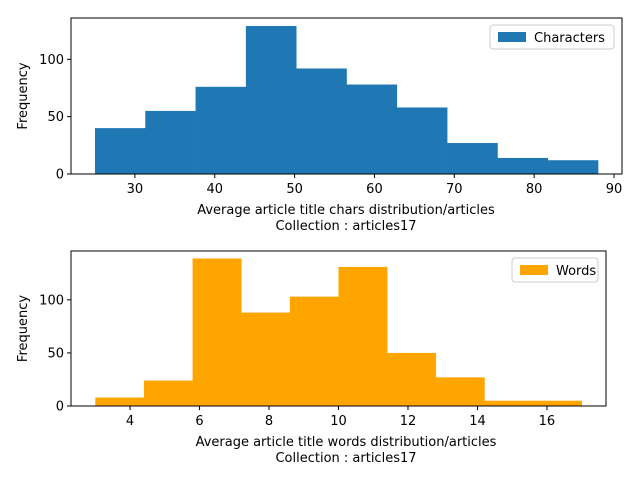  What do you see at coordinates (454, 189) in the screenshot?
I see `x-tick-label: 70` at bounding box center [454, 189].